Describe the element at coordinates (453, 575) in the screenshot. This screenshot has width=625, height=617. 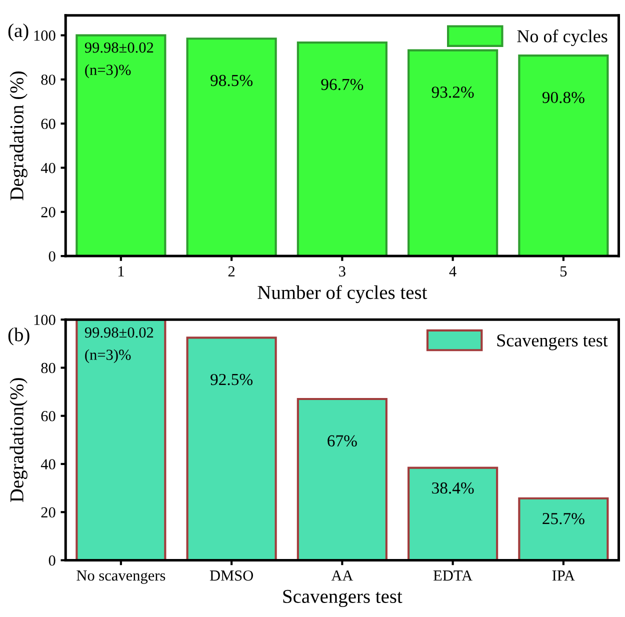
I see `x-tick-label: EDTA` at that location.